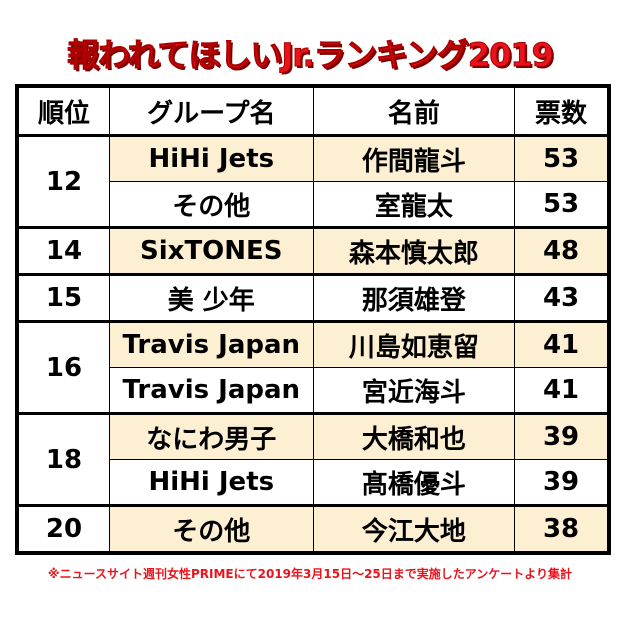 This screenshot has height=619, width=620. What do you see at coordinates (414, 110) in the screenshot?
I see `header-name: 名前` at bounding box center [414, 110].